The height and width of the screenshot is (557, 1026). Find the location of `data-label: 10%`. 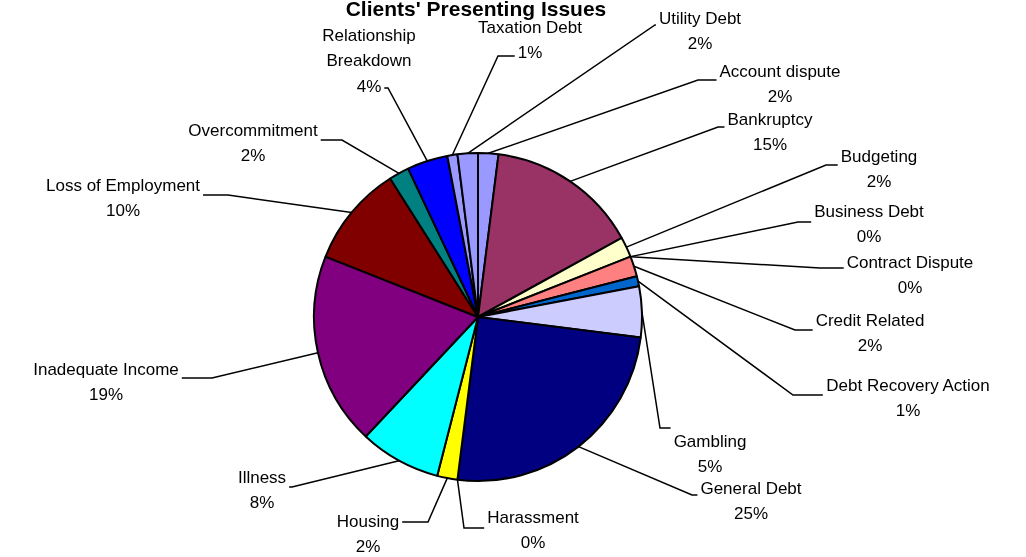

data-label: 10% is located at coordinates (123, 211).